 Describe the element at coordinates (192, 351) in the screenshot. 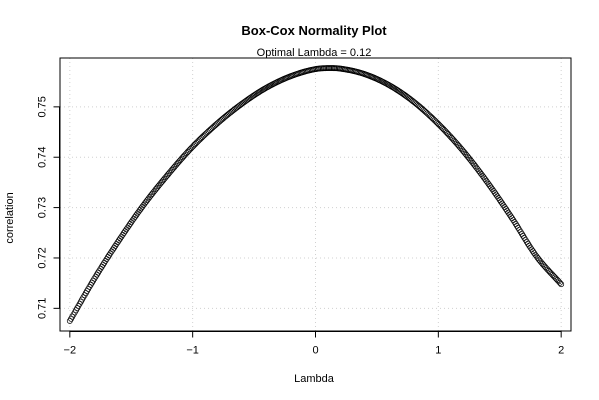

I see `x-tick-label-1: −1` at that location.